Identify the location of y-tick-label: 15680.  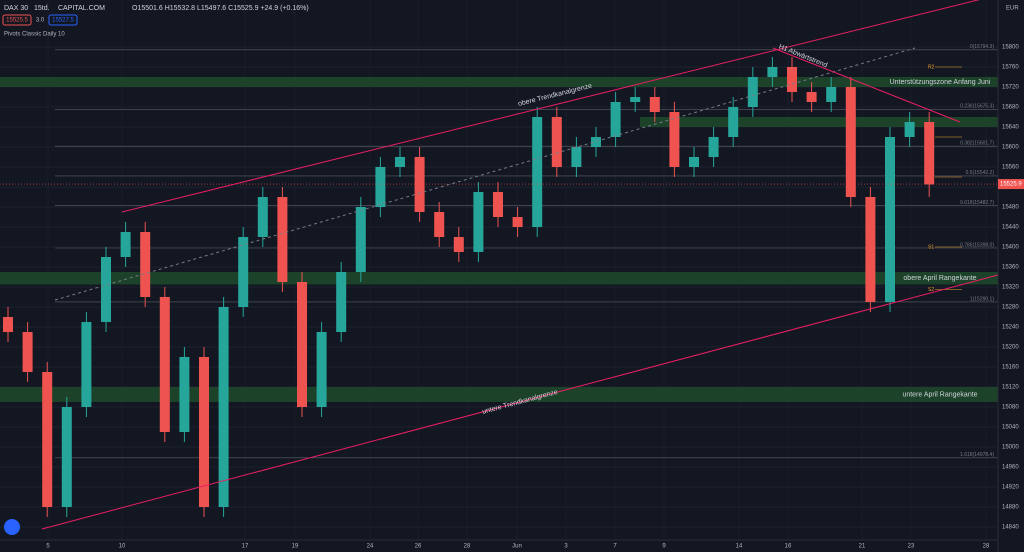
(1010, 108).